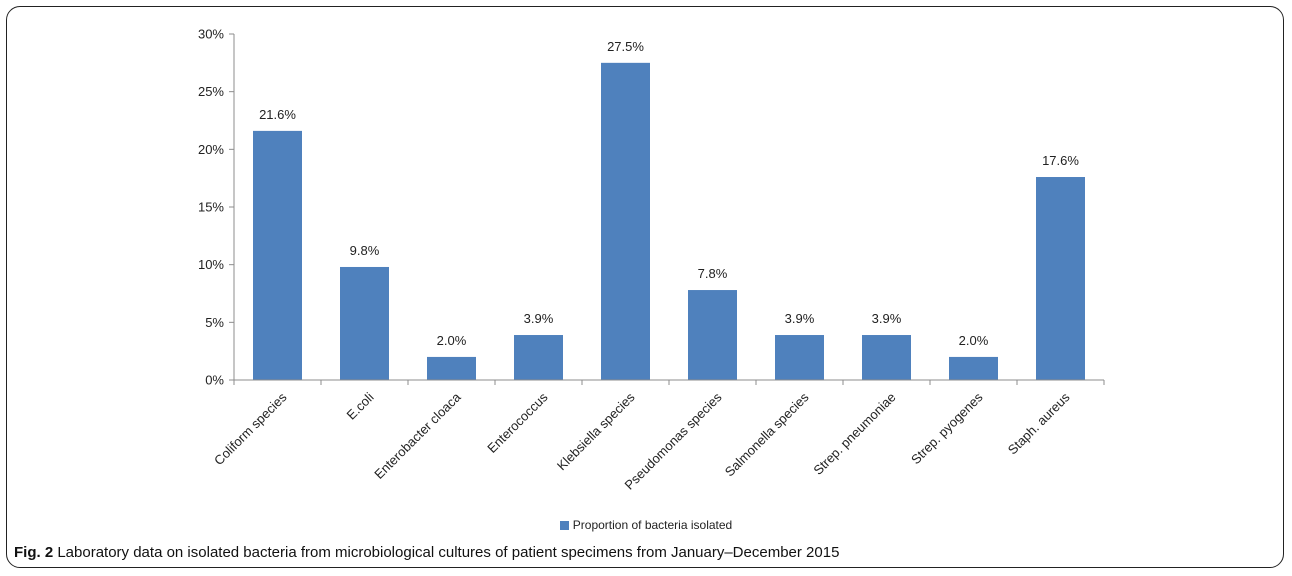 This screenshot has width=1292, height=576. Describe the element at coordinates (211, 149) in the screenshot. I see `y-tick-label: 20%` at that location.